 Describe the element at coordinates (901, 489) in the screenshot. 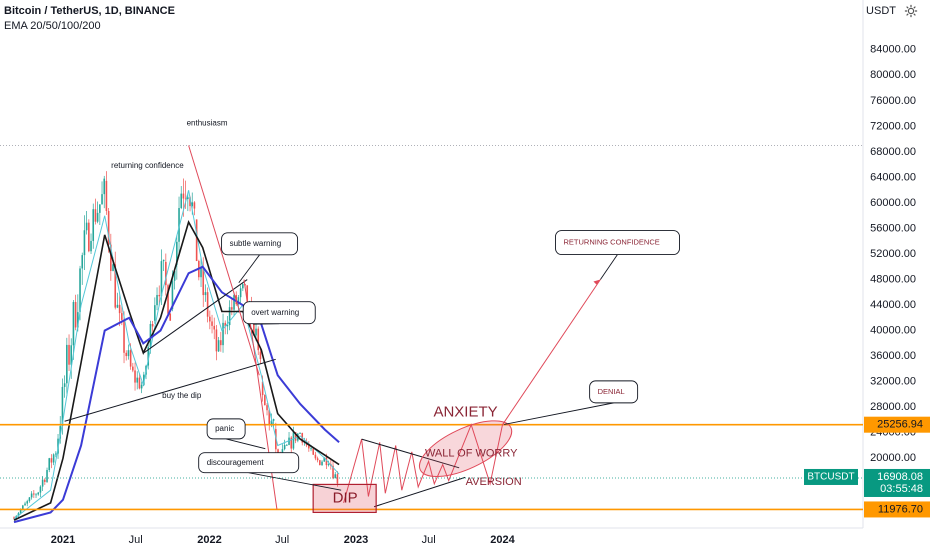

I see `countdown-label: 03:55:48` at that location.